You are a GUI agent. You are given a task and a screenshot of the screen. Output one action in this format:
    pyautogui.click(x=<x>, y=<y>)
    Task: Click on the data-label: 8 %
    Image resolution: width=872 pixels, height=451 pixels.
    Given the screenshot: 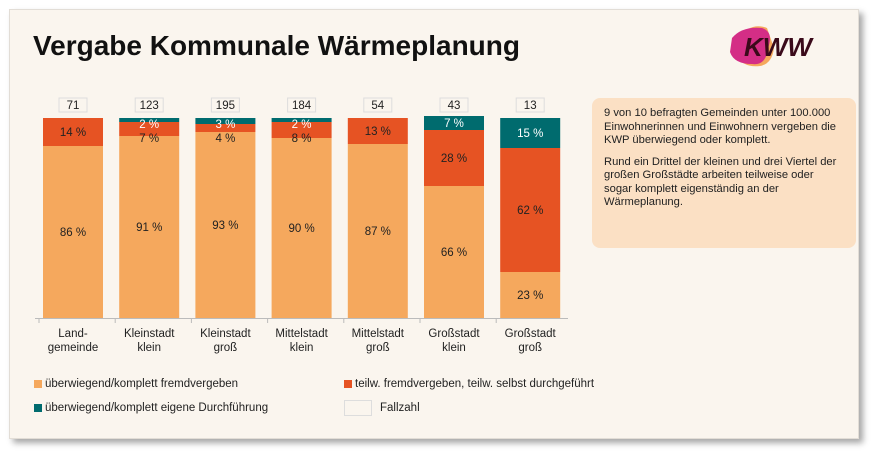 What is the action you would take?
    pyautogui.click(x=302, y=139)
    